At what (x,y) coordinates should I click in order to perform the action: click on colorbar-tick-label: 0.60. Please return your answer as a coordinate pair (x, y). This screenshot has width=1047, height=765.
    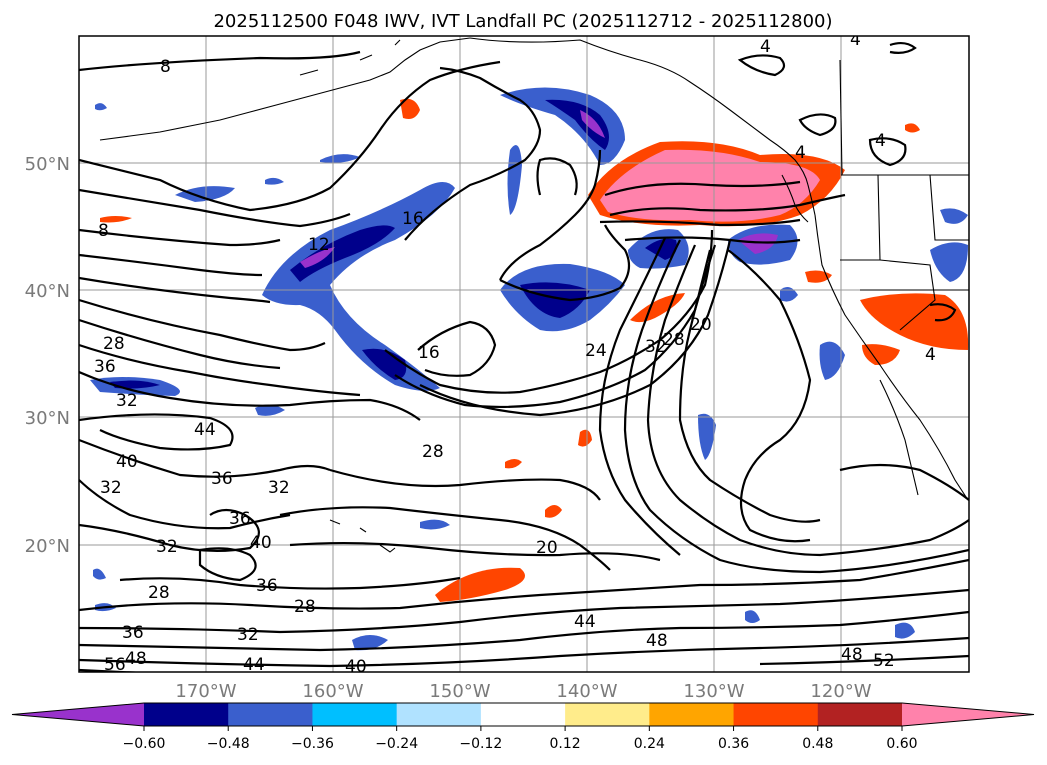
    Looking at the image, I should click on (901, 744).